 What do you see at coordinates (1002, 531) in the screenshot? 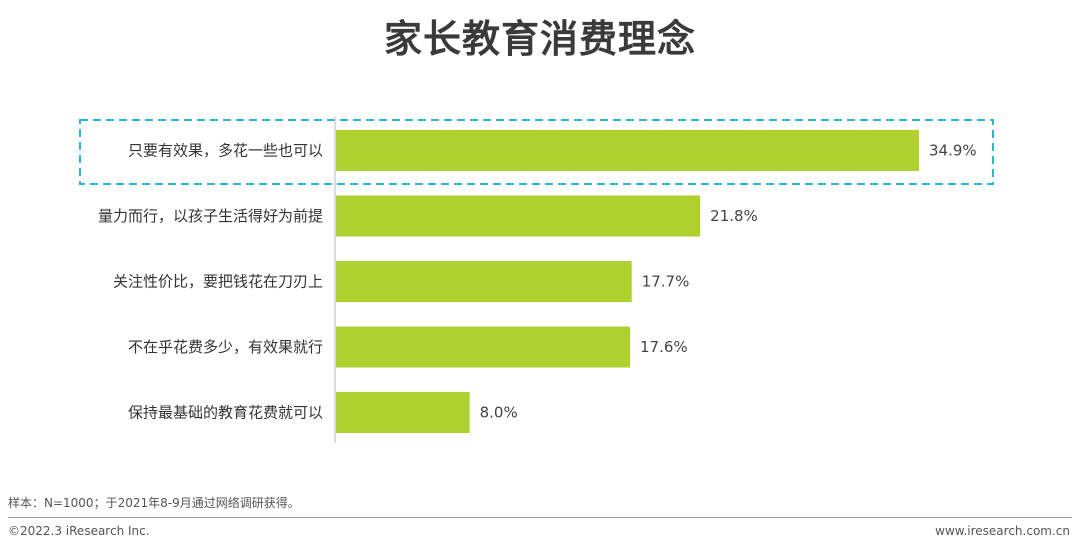
I see `website-link: www.iresearch.com.cn` at bounding box center [1002, 531].